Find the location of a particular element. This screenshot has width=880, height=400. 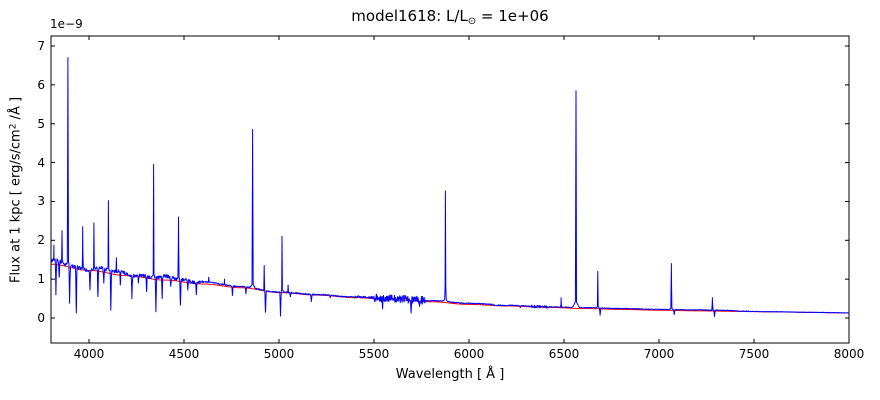

y-tick-label-0: 0 is located at coordinates (41, 318).